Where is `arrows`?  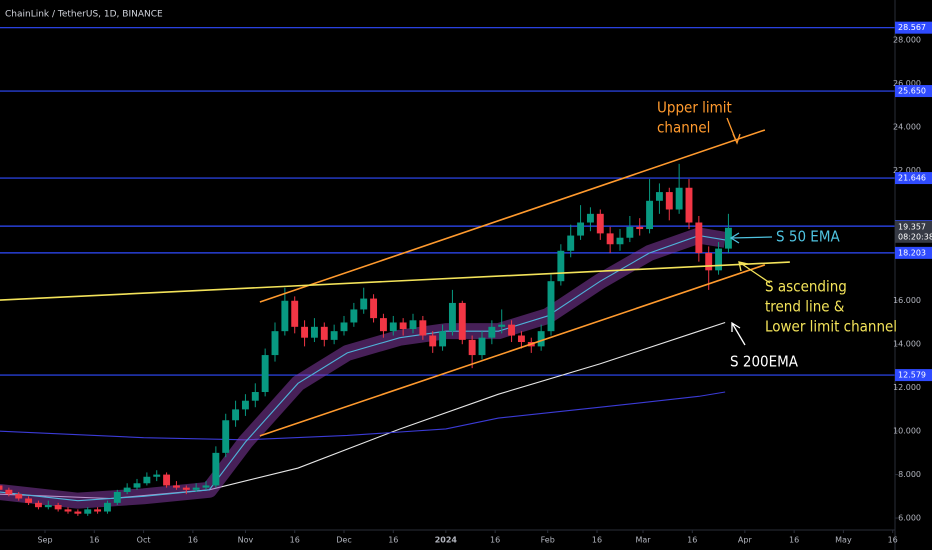 arrows is located at coordinates (749, 231).